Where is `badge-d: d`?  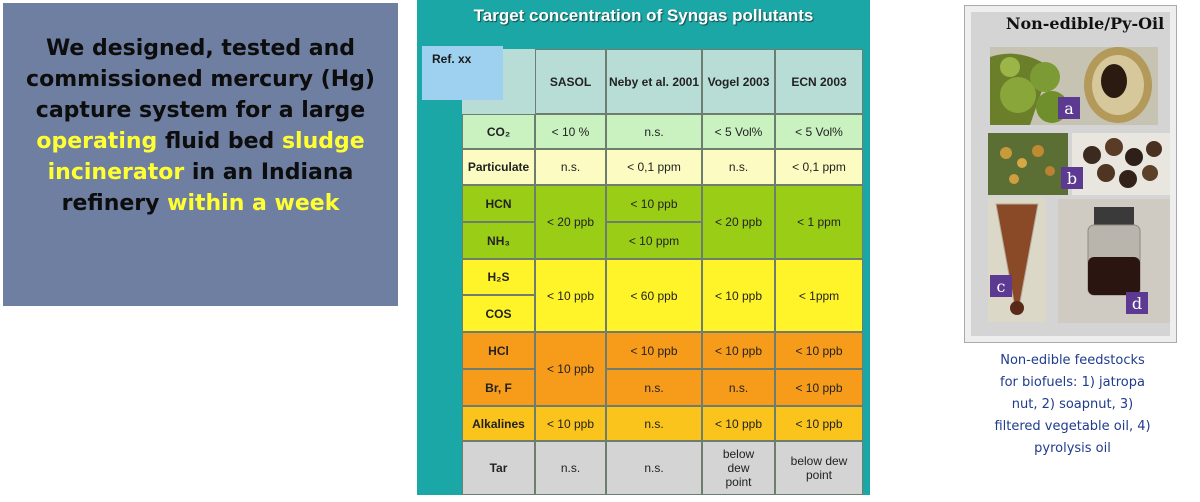
badge-d: d is located at coordinates (1137, 303).